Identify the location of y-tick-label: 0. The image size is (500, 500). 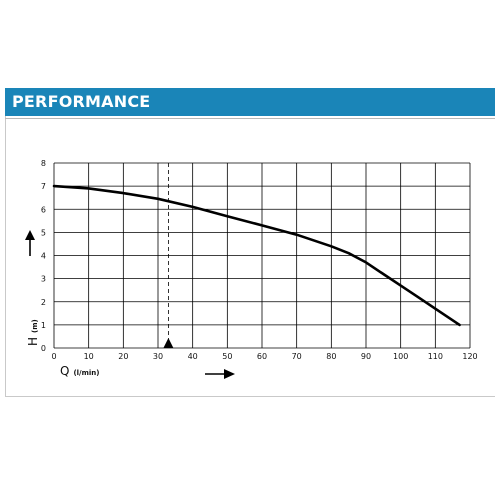
(43, 348).